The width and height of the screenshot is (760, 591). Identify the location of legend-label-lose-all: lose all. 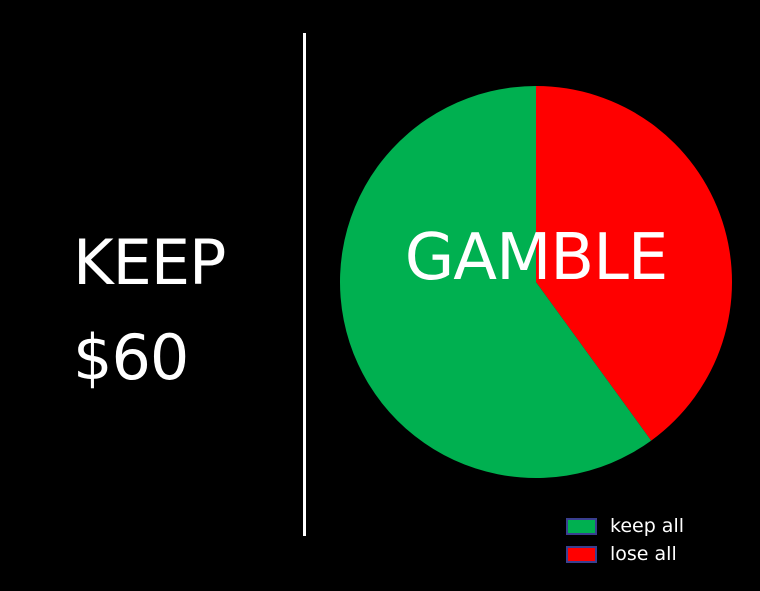
(643, 554).